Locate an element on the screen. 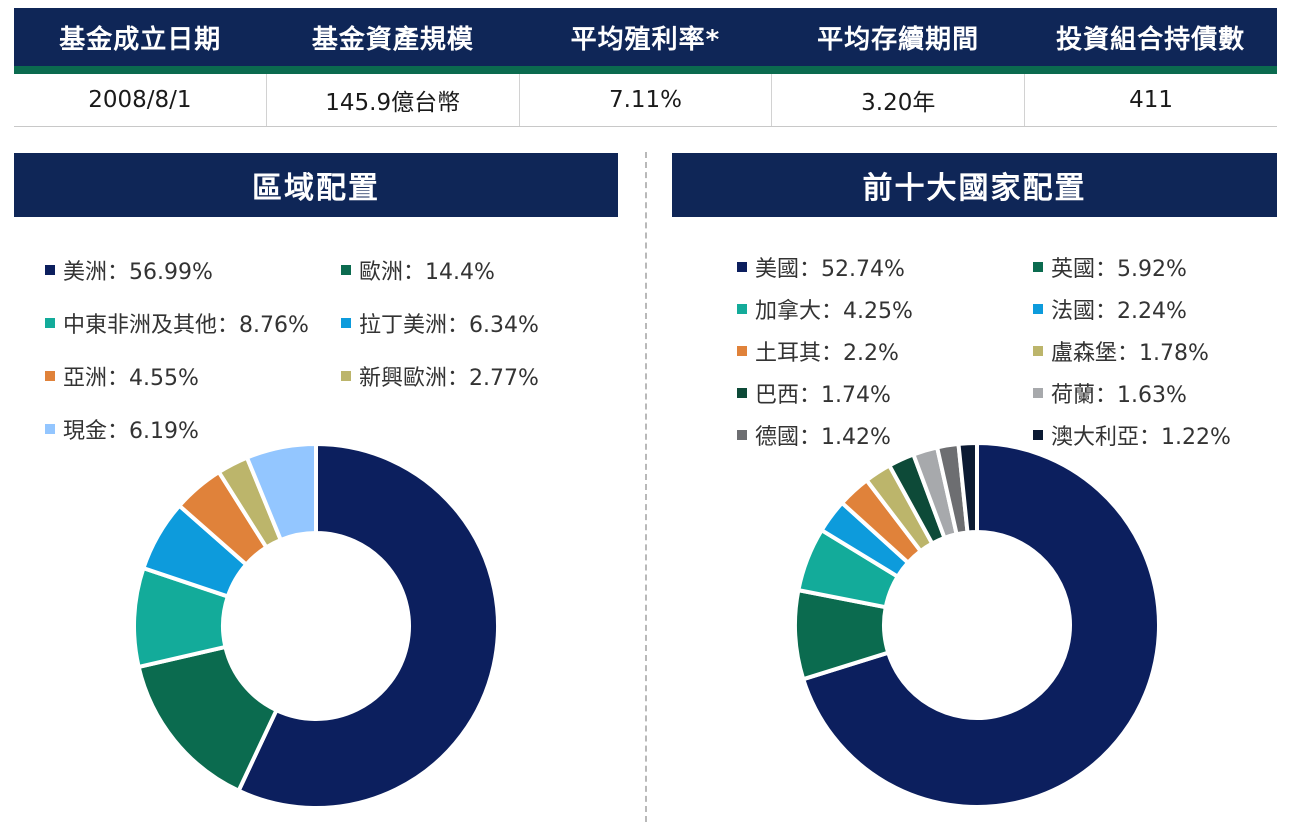 This screenshot has height=822, width=1293. summary-header-inception-date: 基金成立日期 is located at coordinates (140, 39).